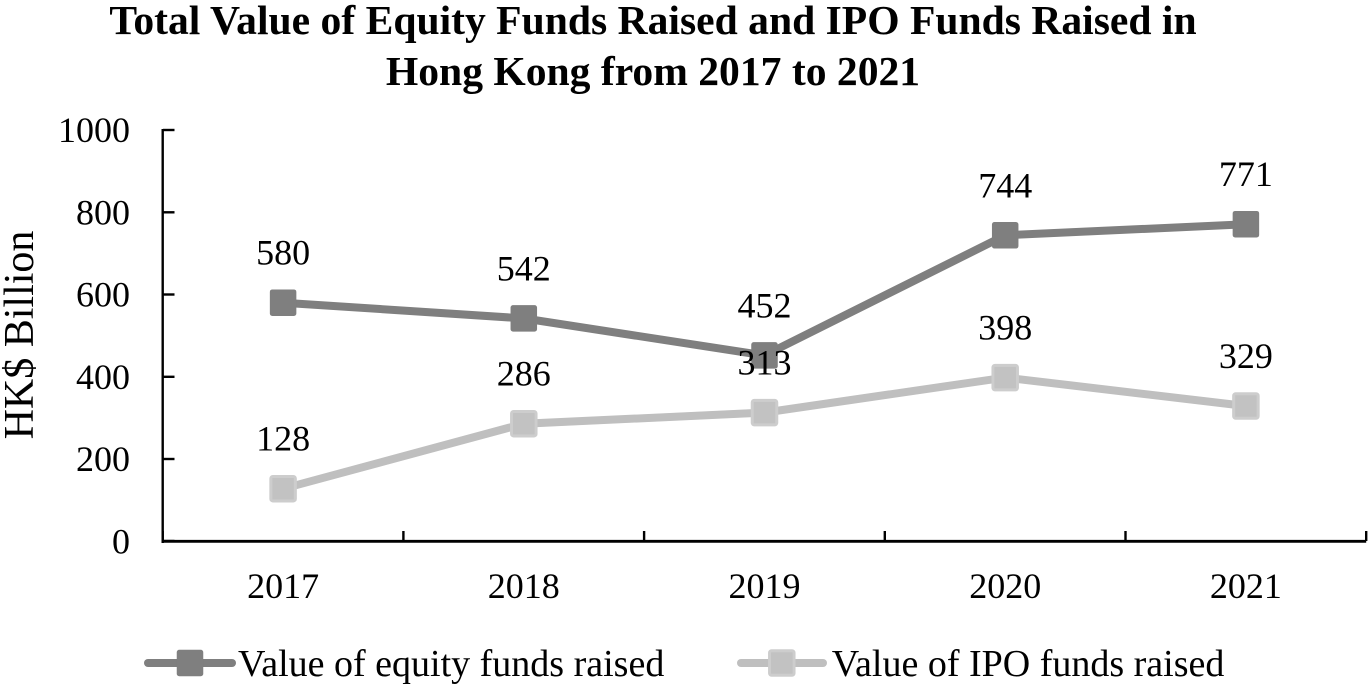 This screenshot has width=1368, height=689. Describe the element at coordinates (283, 253) in the screenshot. I see `svg-text: 580` at that location.